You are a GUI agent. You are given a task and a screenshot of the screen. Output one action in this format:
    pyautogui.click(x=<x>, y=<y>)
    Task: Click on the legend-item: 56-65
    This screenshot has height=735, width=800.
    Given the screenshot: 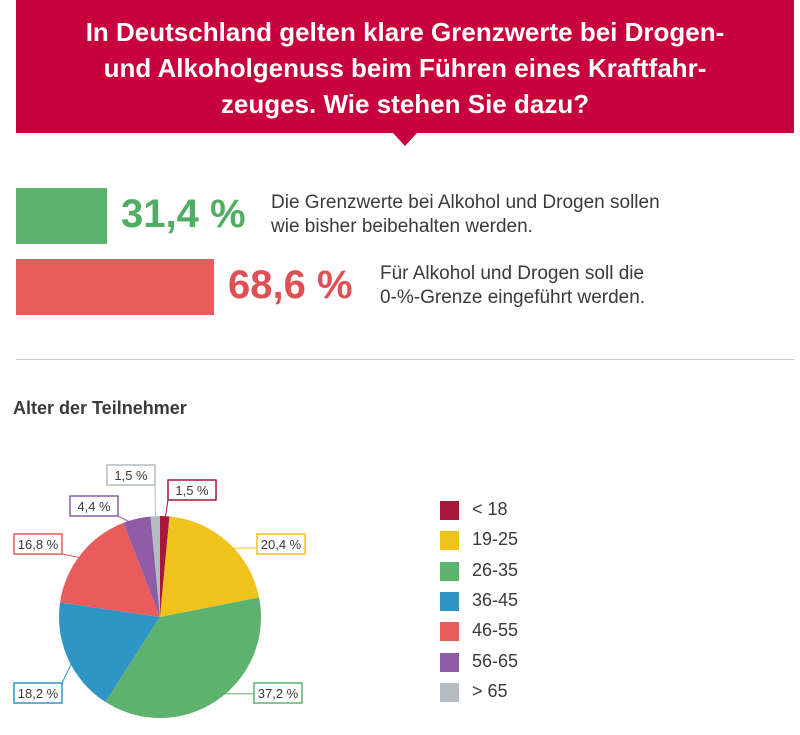 What is the action you would take?
    pyautogui.click(x=500, y=664)
    